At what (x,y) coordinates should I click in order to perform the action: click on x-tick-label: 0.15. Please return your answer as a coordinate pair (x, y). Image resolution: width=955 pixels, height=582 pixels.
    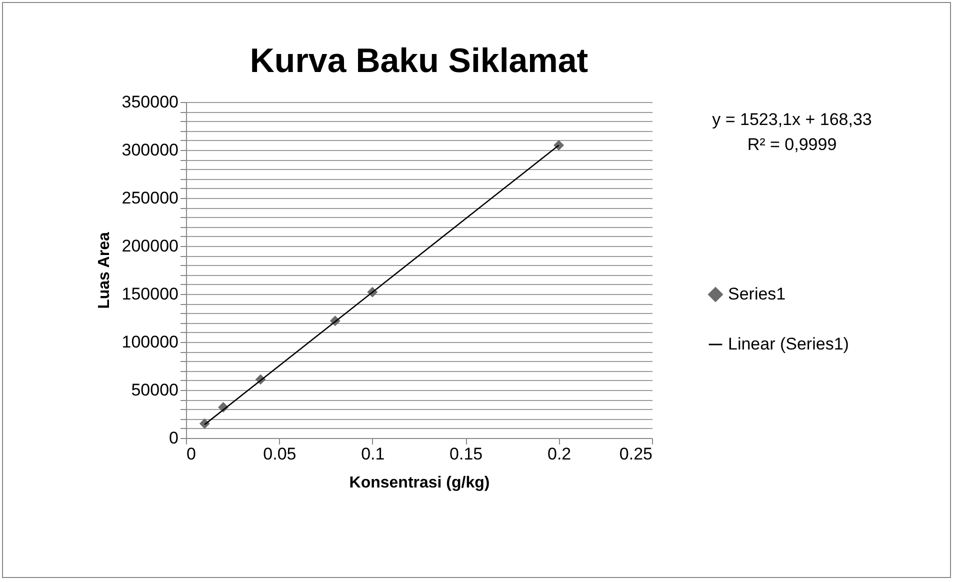
    Looking at the image, I should click on (466, 454).